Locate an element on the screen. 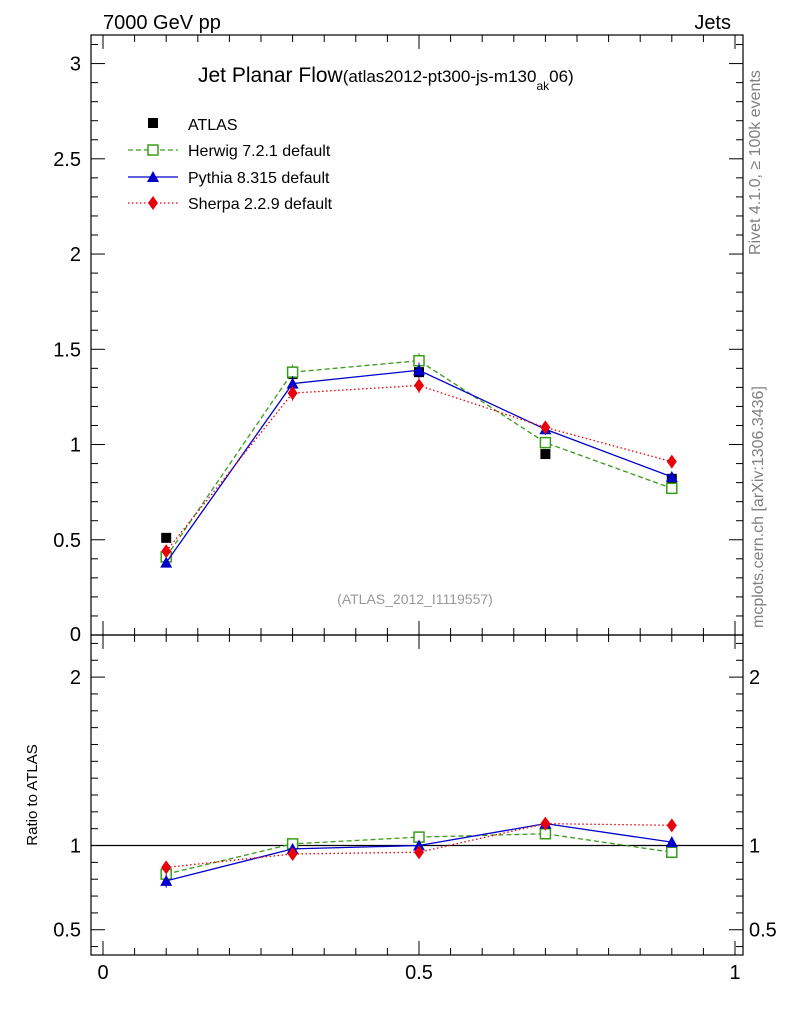 Image resolution: width=786 pixels, height=1024 pixels. ratio-ytick-label-right: 0.5 is located at coordinates (763, 931).